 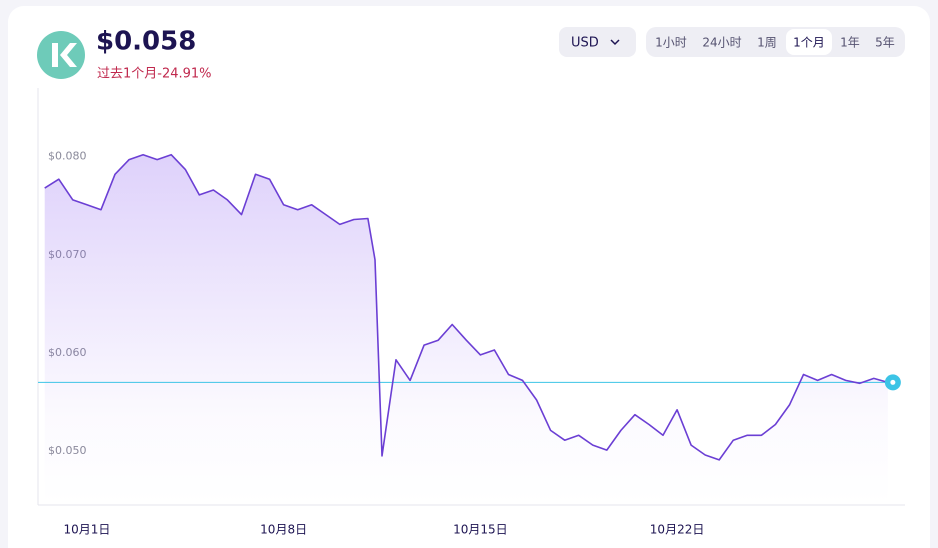 I want to click on x-tick-label: 10月1日, so click(x=86, y=530).